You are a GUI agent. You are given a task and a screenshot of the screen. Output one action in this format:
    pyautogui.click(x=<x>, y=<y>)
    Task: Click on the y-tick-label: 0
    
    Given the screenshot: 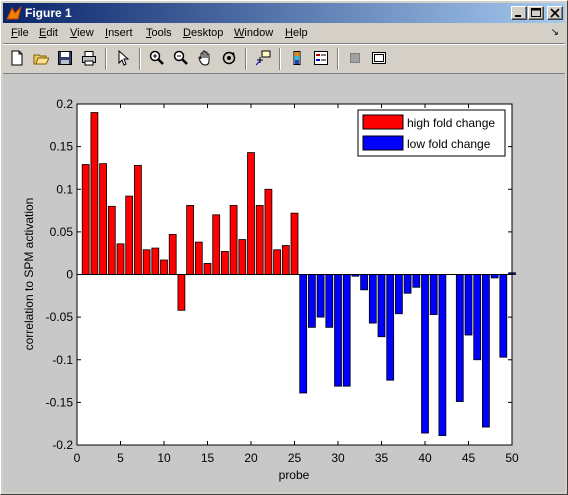 What is the action you would take?
    pyautogui.click(x=69, y=275)
    